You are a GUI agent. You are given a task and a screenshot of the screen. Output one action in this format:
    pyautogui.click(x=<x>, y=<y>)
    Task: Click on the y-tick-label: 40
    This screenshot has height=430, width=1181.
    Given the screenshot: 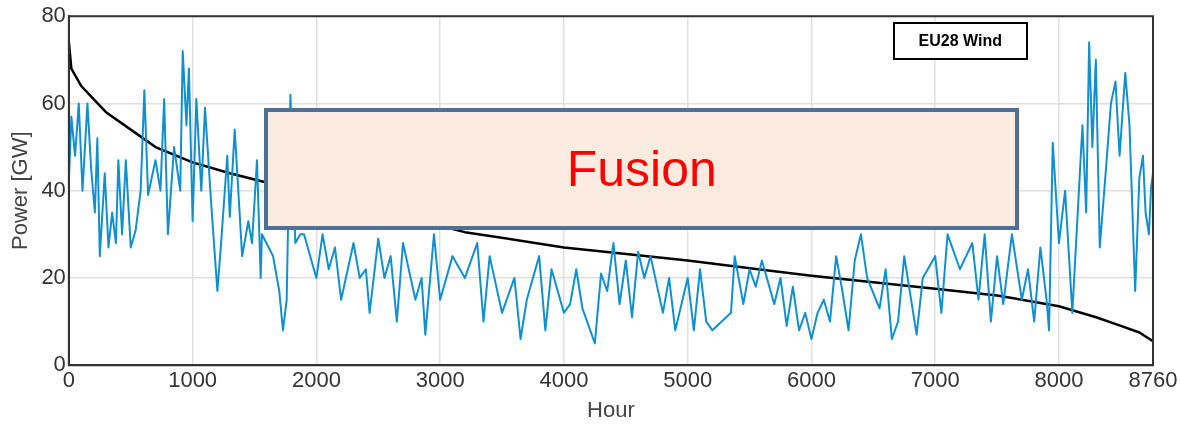 What is the action you would take?
    pyautogui.click(x=53, y=189)
    